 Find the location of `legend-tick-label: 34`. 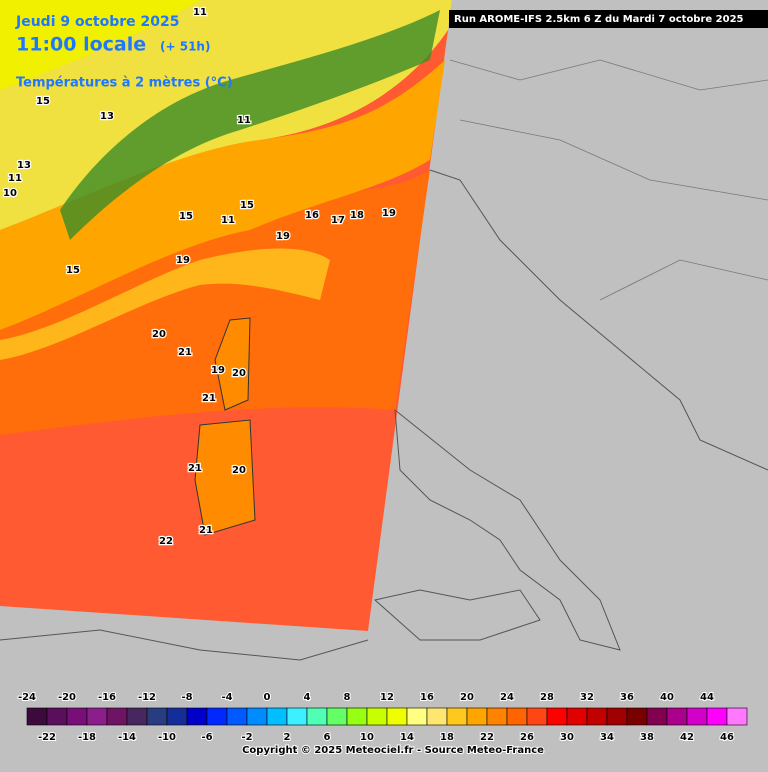

legend-tick-label: 34 is located at coordinates (607, 737).